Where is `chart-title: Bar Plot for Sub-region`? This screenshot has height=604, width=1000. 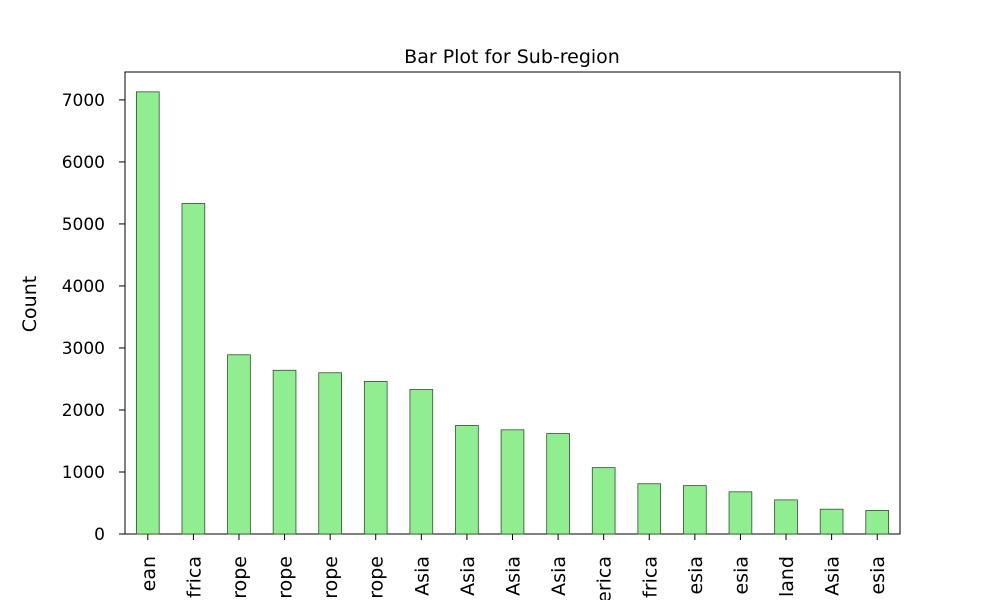 chart-title: Bar Plot for Sub-region is located at coordinates (512, 57).